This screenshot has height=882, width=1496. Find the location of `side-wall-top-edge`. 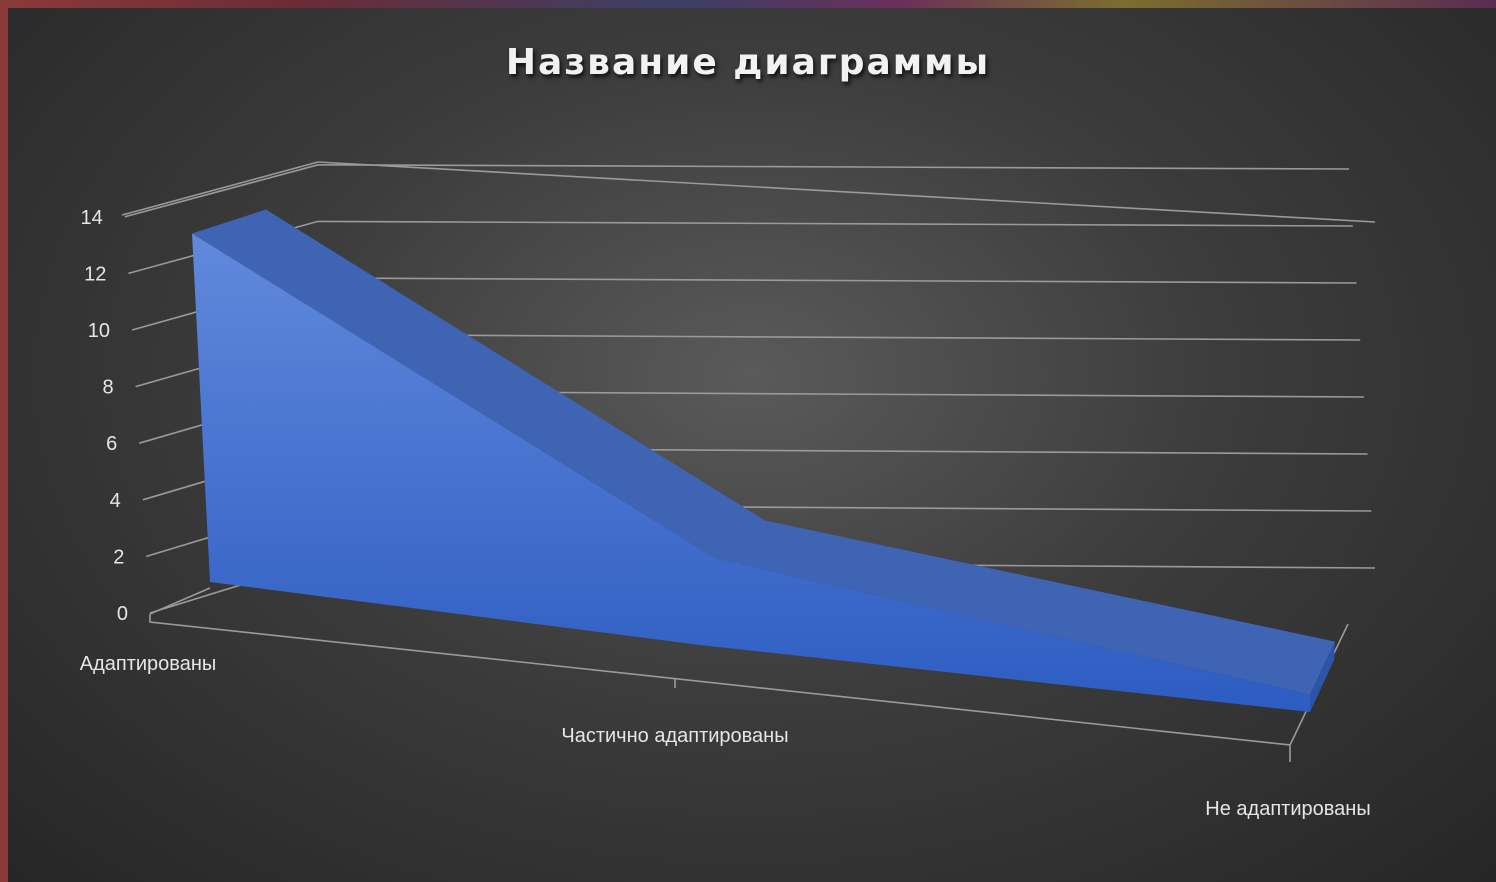

side-wall-top-edge is located at coordinates (220, 188).